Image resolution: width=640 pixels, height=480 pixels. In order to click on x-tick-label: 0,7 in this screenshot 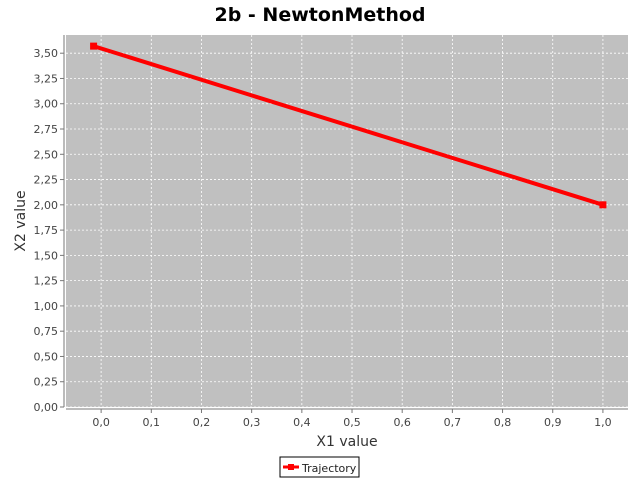, I will do `click(453, 422)`.